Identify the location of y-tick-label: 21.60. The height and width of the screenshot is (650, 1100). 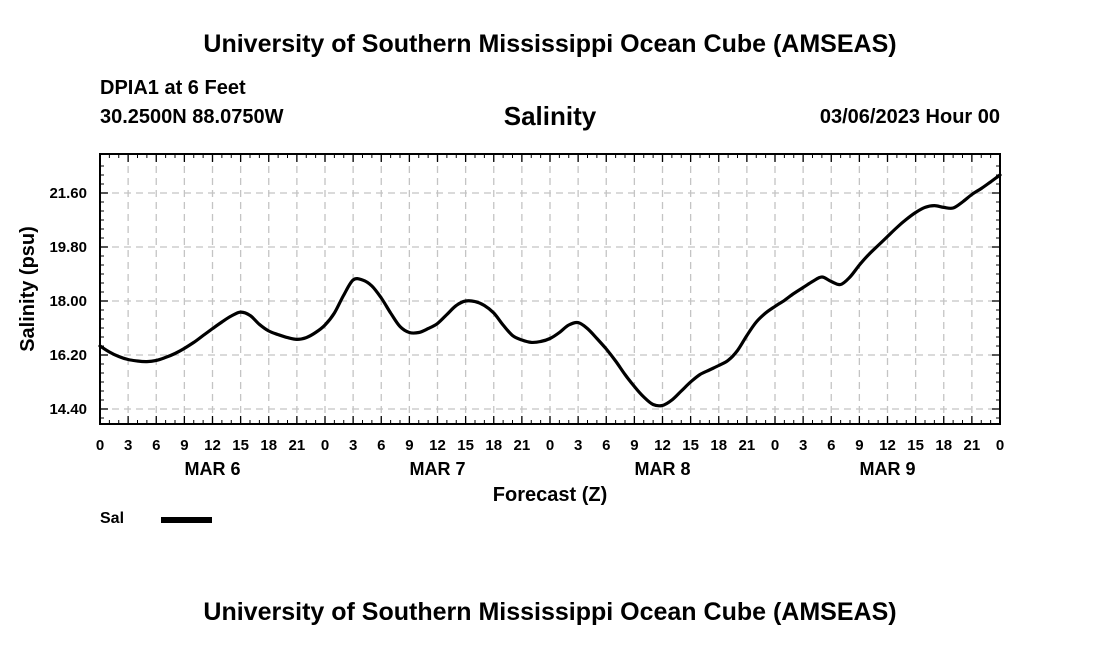
(68, 193).